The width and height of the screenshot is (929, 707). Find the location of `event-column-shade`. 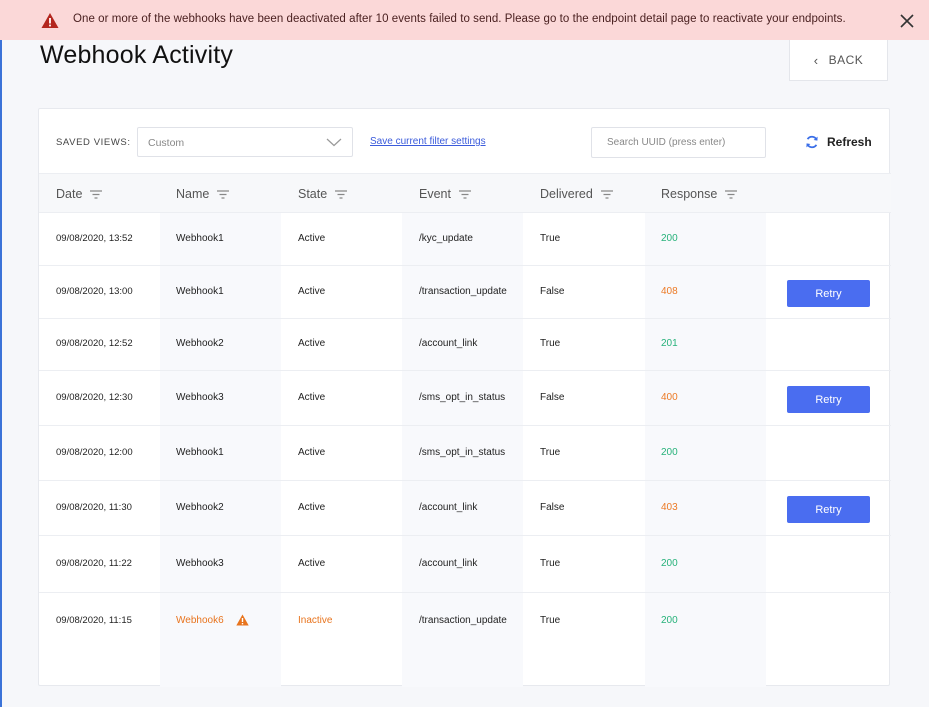

event-column-shade is located at coordinates (462, 450).